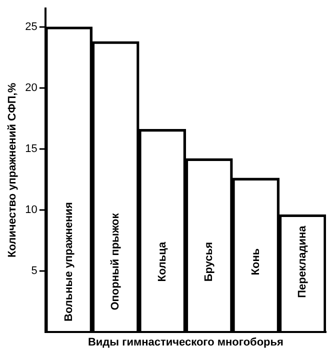 This screenshot has width=330, height=351. I want to click on x-tick-label: Кольца, so click(162, 261).